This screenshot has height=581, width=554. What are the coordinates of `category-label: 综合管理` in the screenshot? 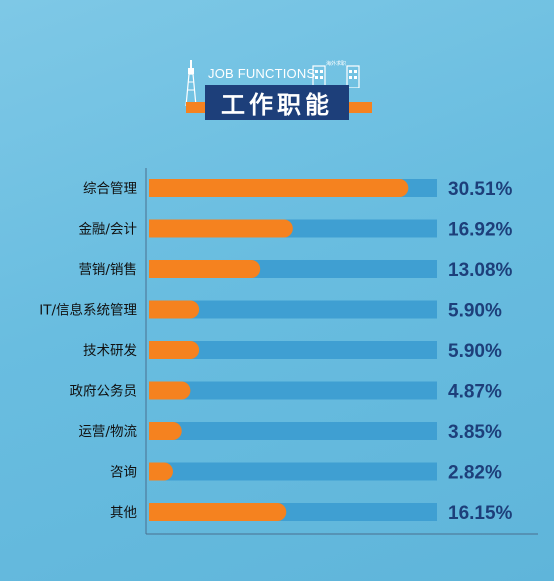 It's located at (110, 189).